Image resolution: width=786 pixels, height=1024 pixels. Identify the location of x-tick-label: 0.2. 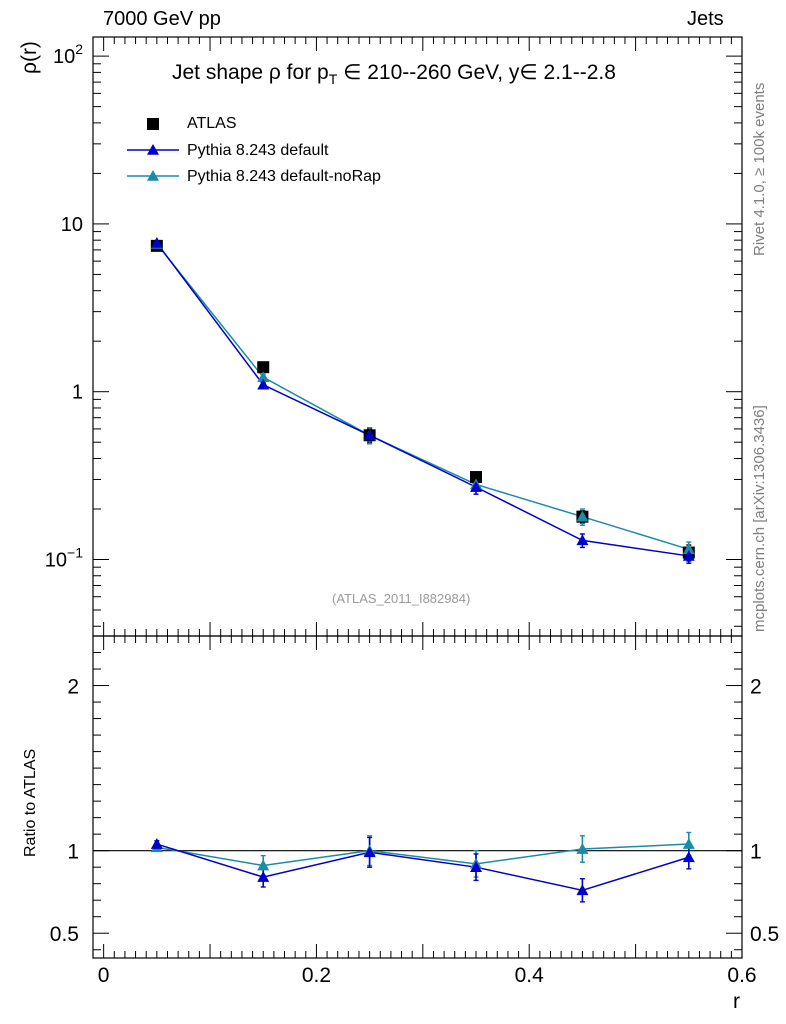
(316, 975).